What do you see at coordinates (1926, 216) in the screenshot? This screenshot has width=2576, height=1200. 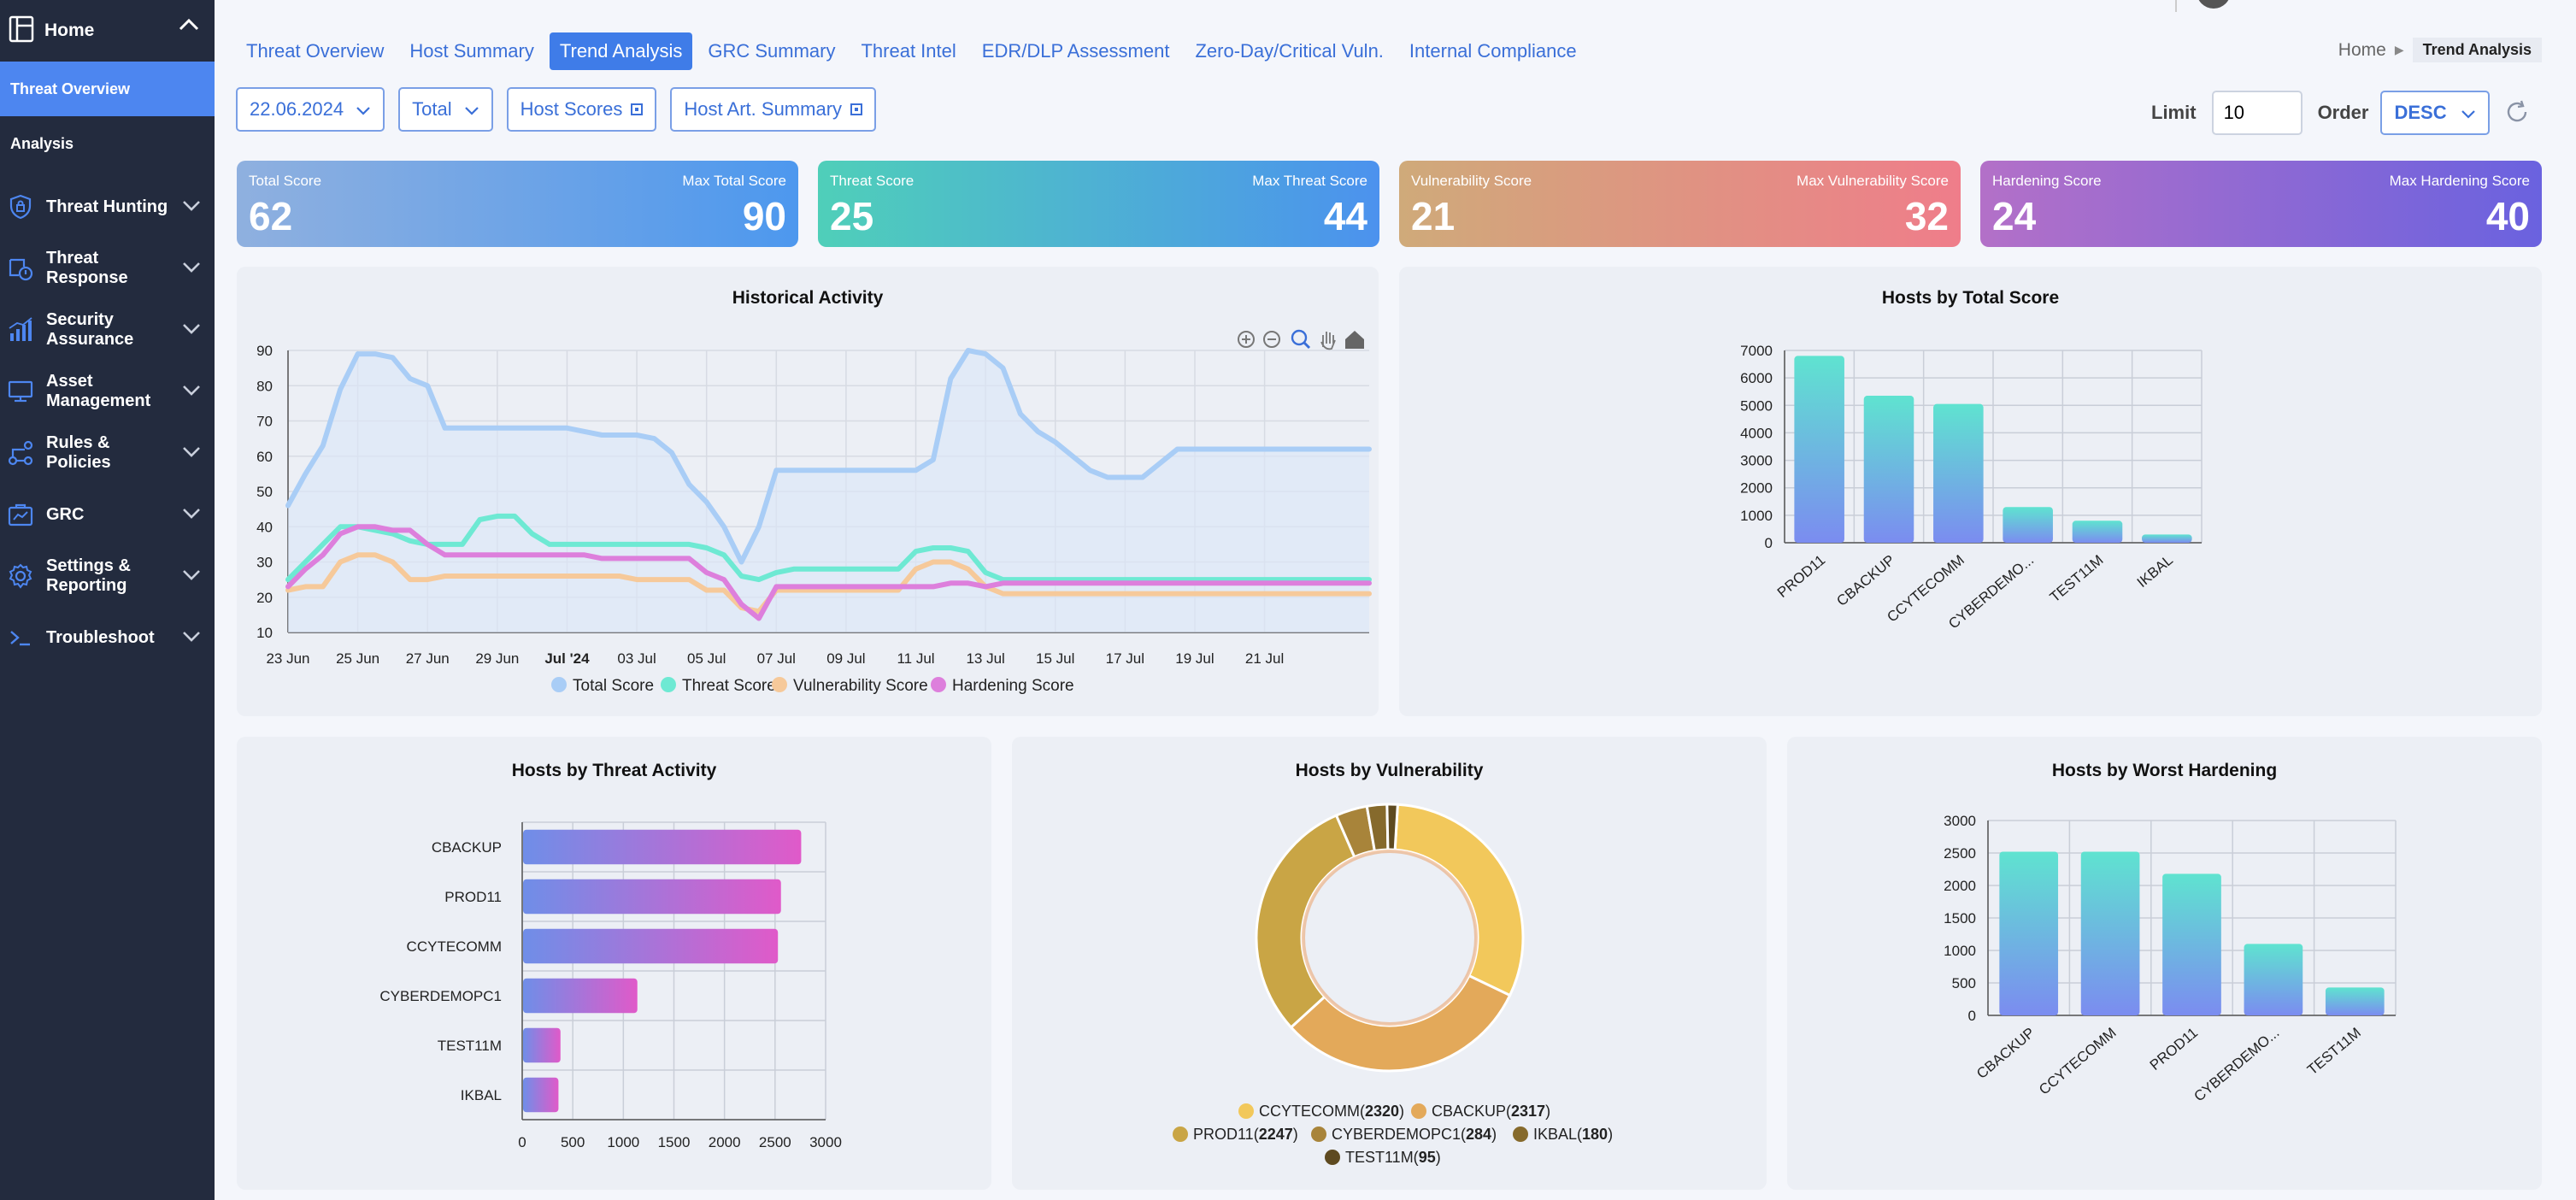 I see `card-max-value: 32` at bounding box center [1926, 216].